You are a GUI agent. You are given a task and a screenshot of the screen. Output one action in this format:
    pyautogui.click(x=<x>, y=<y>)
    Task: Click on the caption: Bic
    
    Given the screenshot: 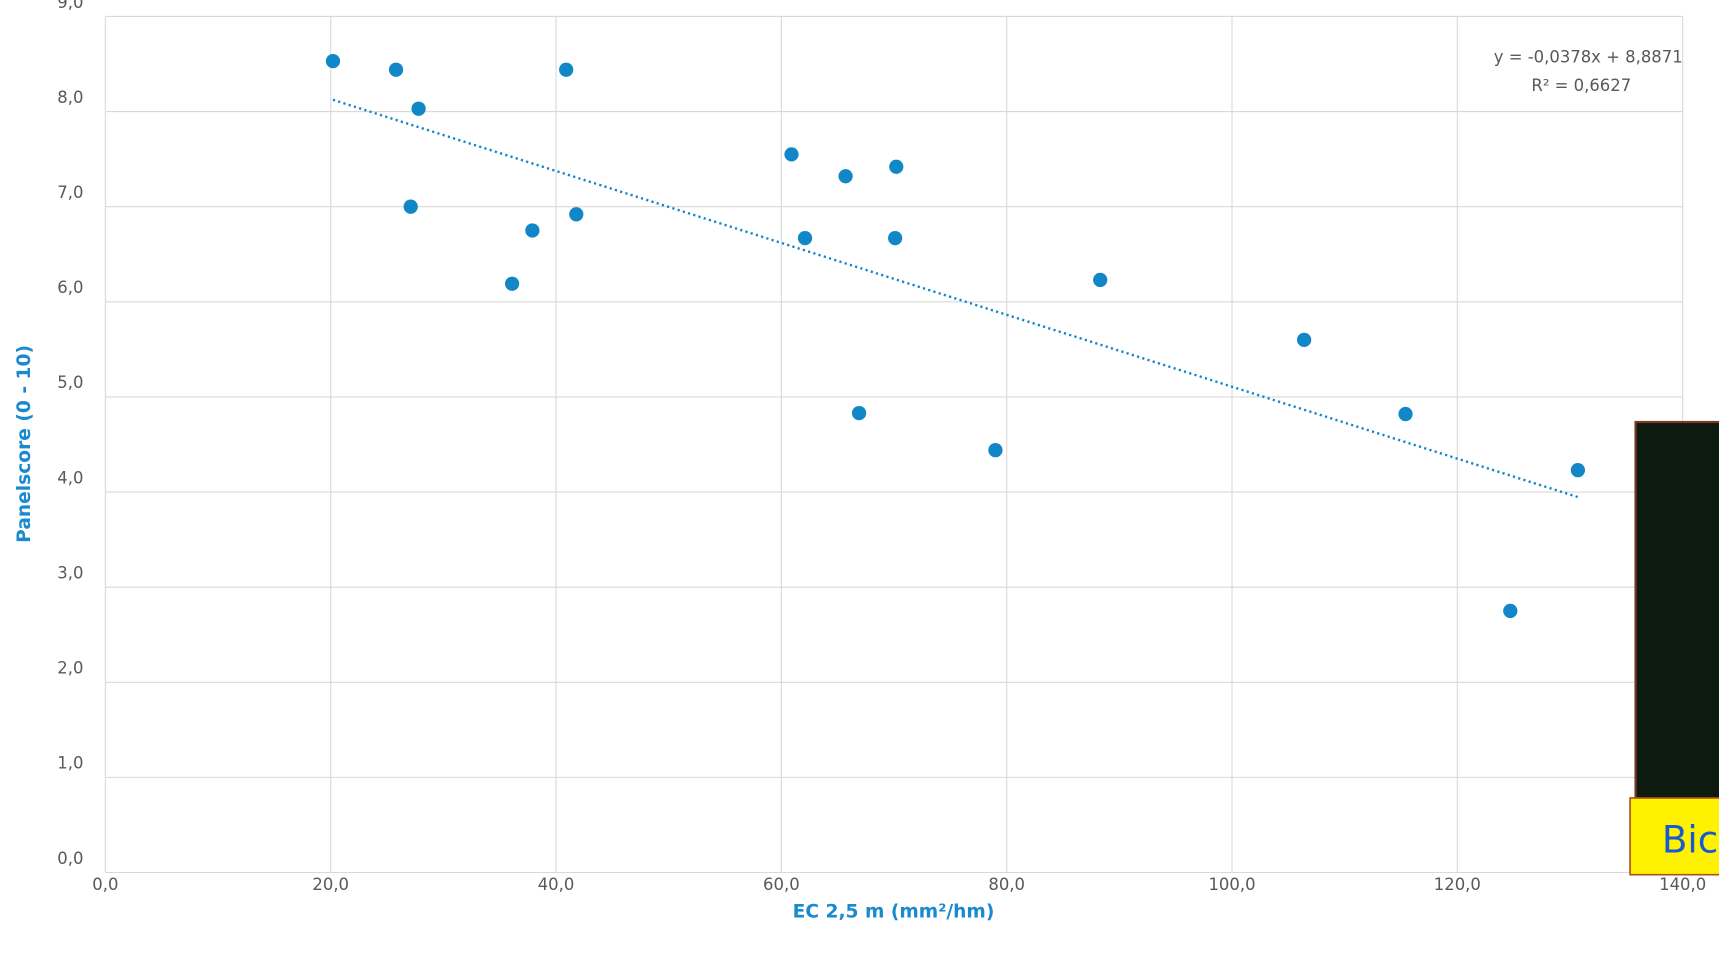 What is the action you would take?
    pyautogui.click(x=1690, y=839)
    